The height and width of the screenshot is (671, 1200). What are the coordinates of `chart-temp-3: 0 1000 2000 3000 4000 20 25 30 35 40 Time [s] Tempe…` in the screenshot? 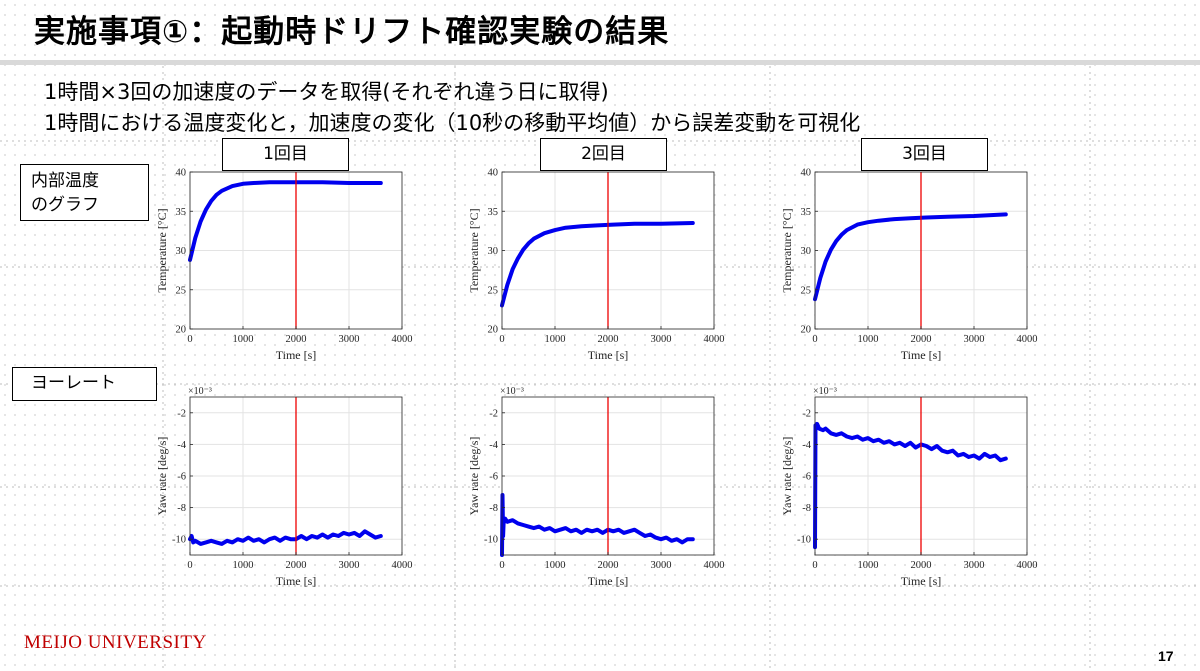 It's located at (909, 265).